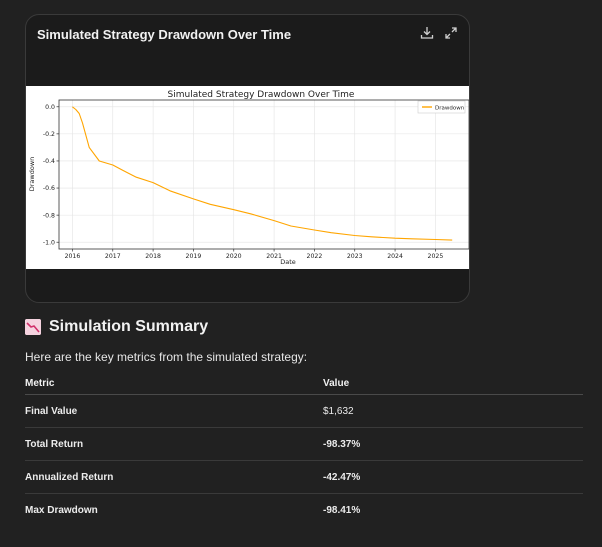 The image size is (602, 547). I want to click on y-tick-label: -0.2, so click(49, 134).